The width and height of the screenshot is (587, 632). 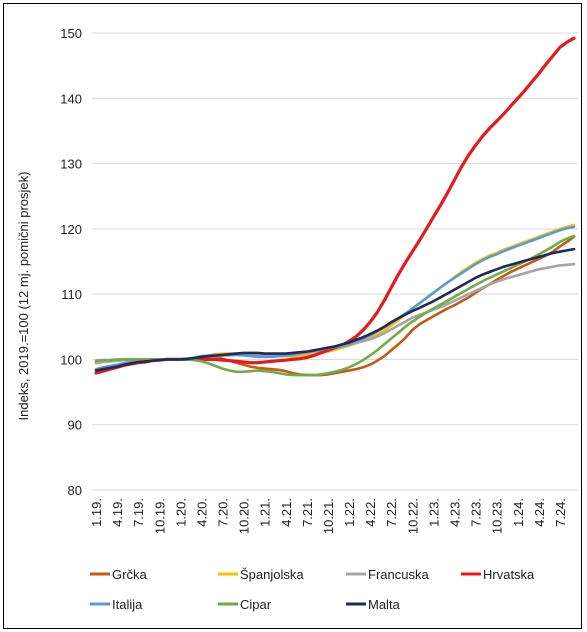 What do you see at coordinates (75, 425) in the screenshot?
I see `y-tick-label: 90` at bounding box center [75, 425].